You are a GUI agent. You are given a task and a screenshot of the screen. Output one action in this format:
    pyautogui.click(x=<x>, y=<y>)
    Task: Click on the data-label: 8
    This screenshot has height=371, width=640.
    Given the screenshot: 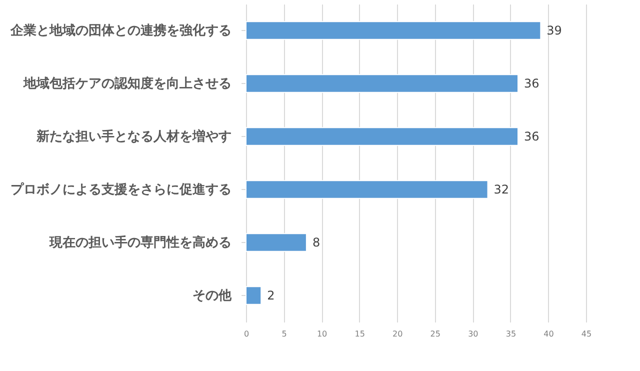 What is the action you would take?
    pyautogui.click(x=316, y=243)
    